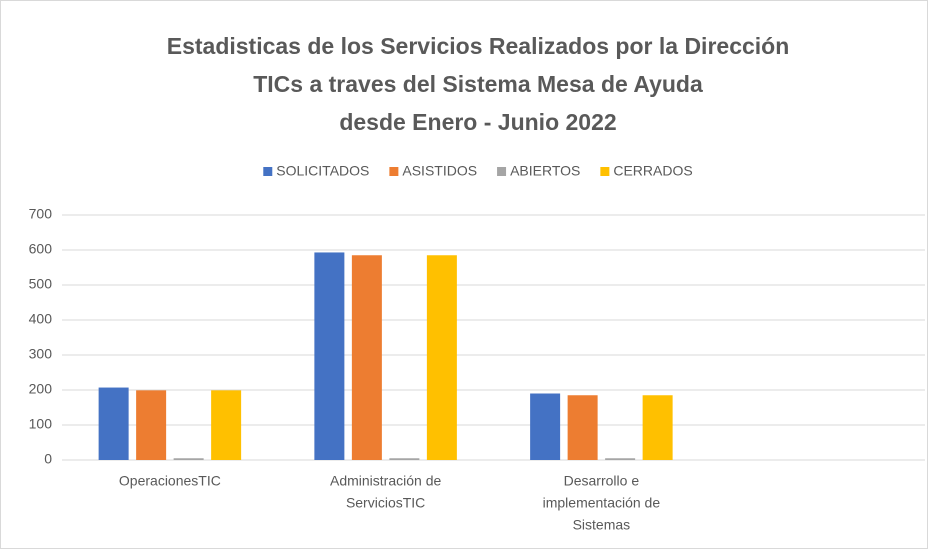  What do you see at coordinates (602, 481) in the screenshot?
I see `x-tick-label: Desarrollo e` at bounding box center [602, 481].